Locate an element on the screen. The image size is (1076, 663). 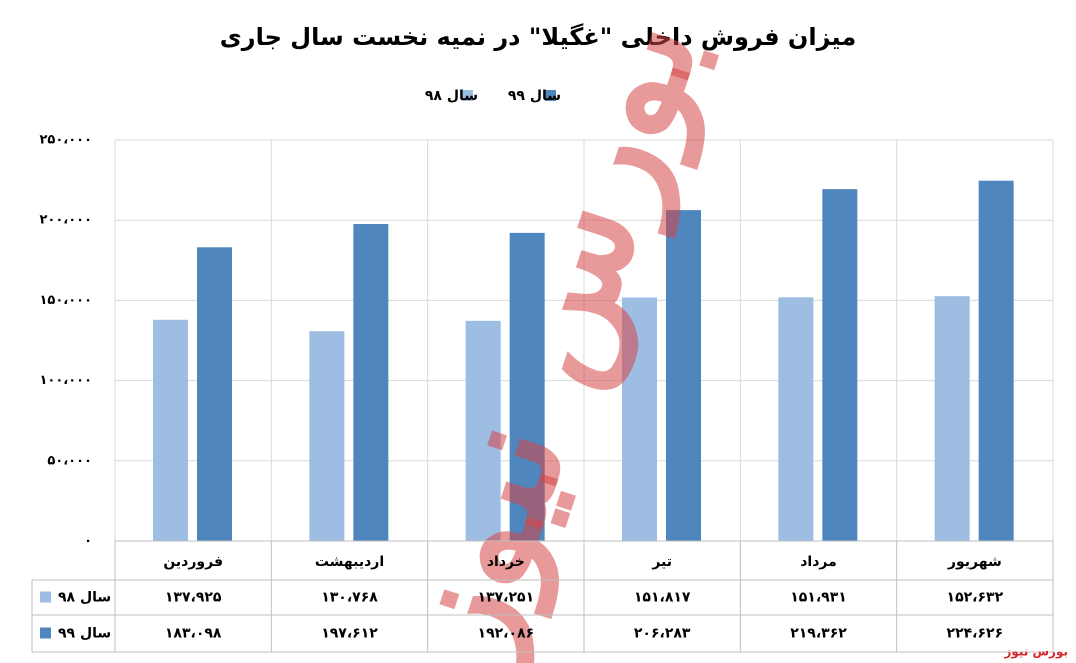
legend-label: سال ۹۹ is located at coordinates (534, 96).